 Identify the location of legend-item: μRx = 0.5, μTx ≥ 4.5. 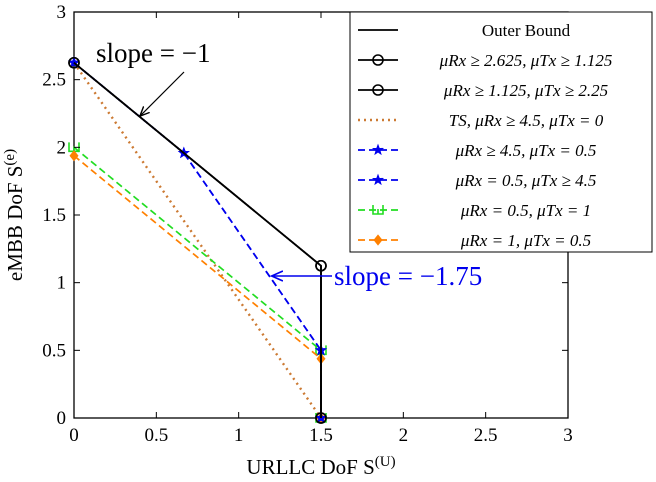
(477, 180).